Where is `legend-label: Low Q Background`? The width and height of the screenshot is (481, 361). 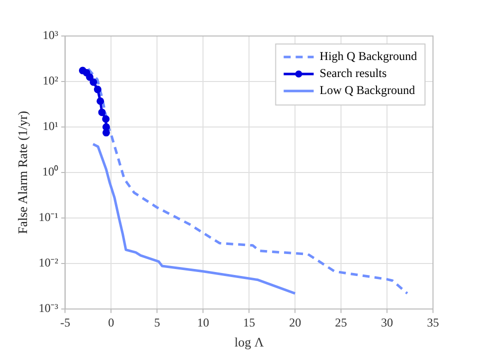 legend-label: Low Q Background is located at coordinates (368, 90).